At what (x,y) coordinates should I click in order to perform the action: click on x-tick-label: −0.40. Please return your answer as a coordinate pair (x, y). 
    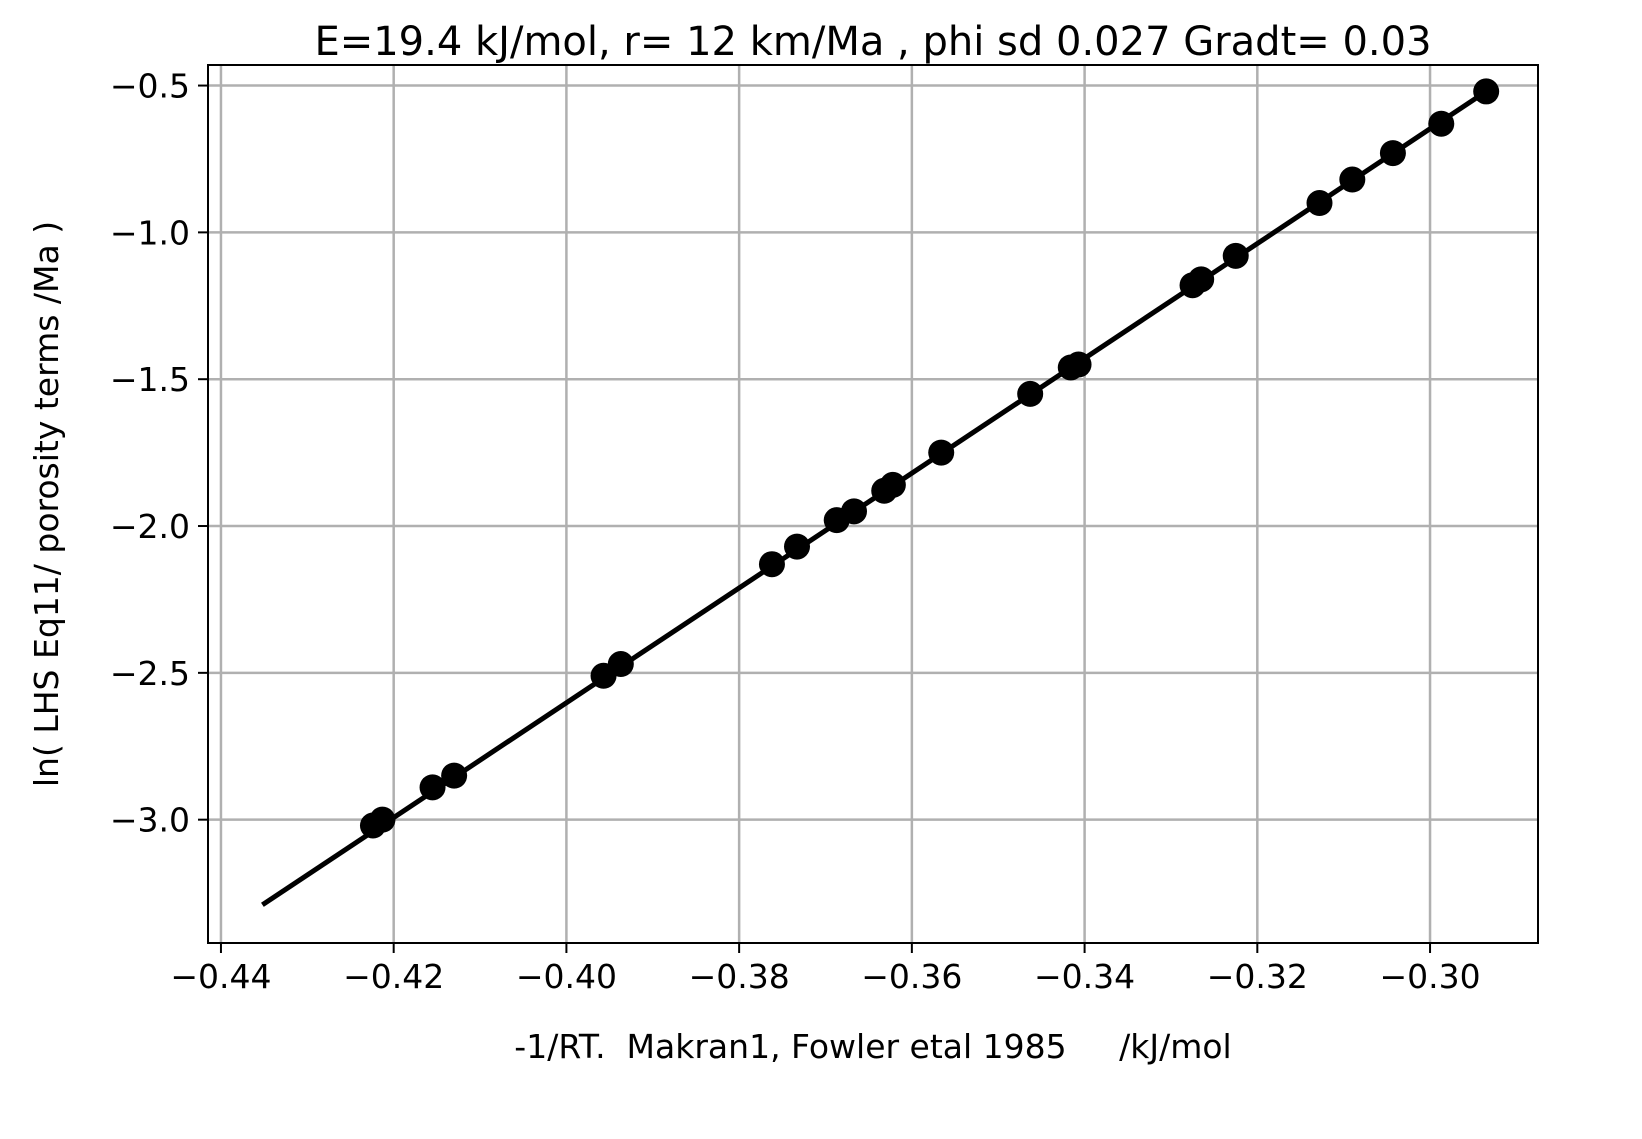
    Looking at the image, I should click on (566, 976).